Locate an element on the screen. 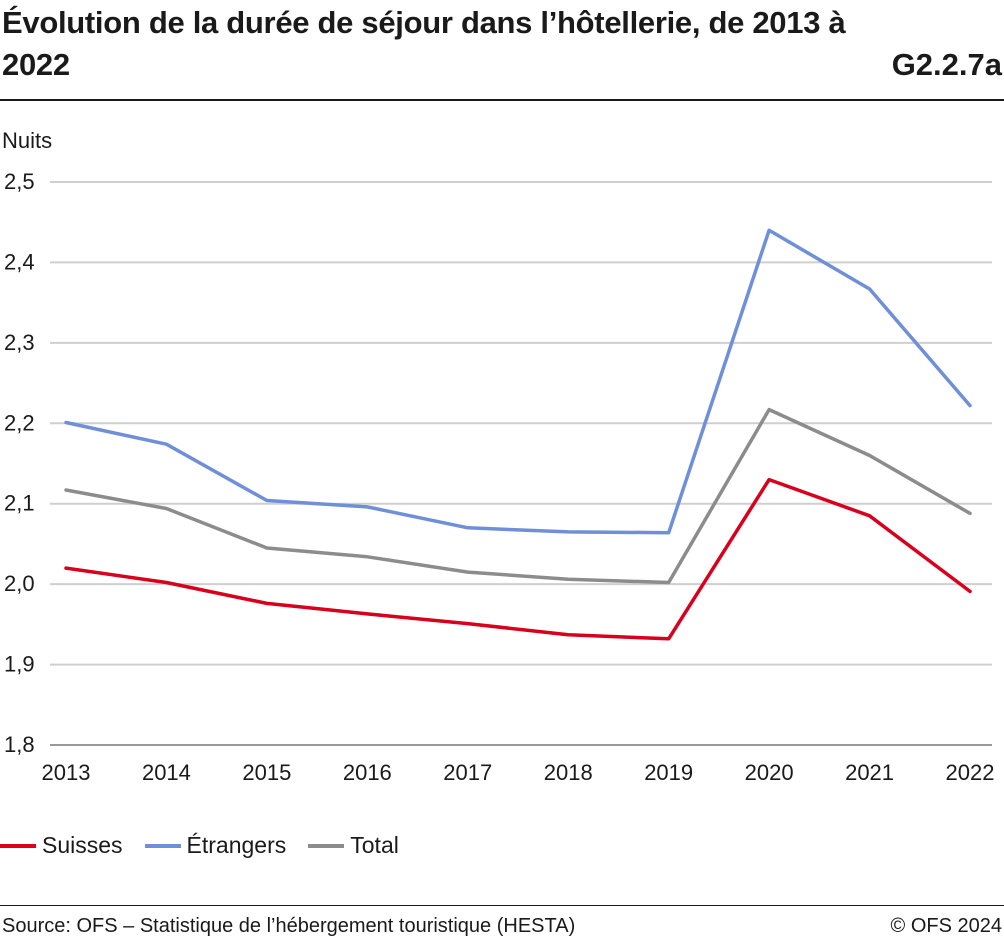 This screenshot has width=1004, height=945. legend: Suisses Étrangers Total is located at coordinates (210, 845).